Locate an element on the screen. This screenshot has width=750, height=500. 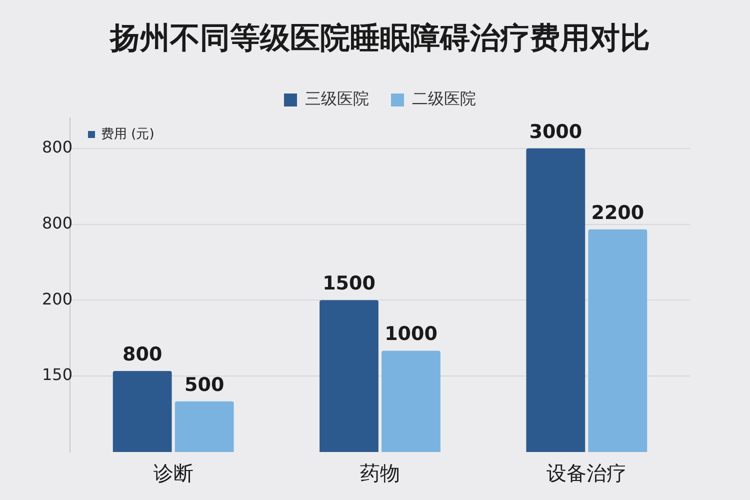
legend-label: 三级医院 is located at coordinates (337, 98).